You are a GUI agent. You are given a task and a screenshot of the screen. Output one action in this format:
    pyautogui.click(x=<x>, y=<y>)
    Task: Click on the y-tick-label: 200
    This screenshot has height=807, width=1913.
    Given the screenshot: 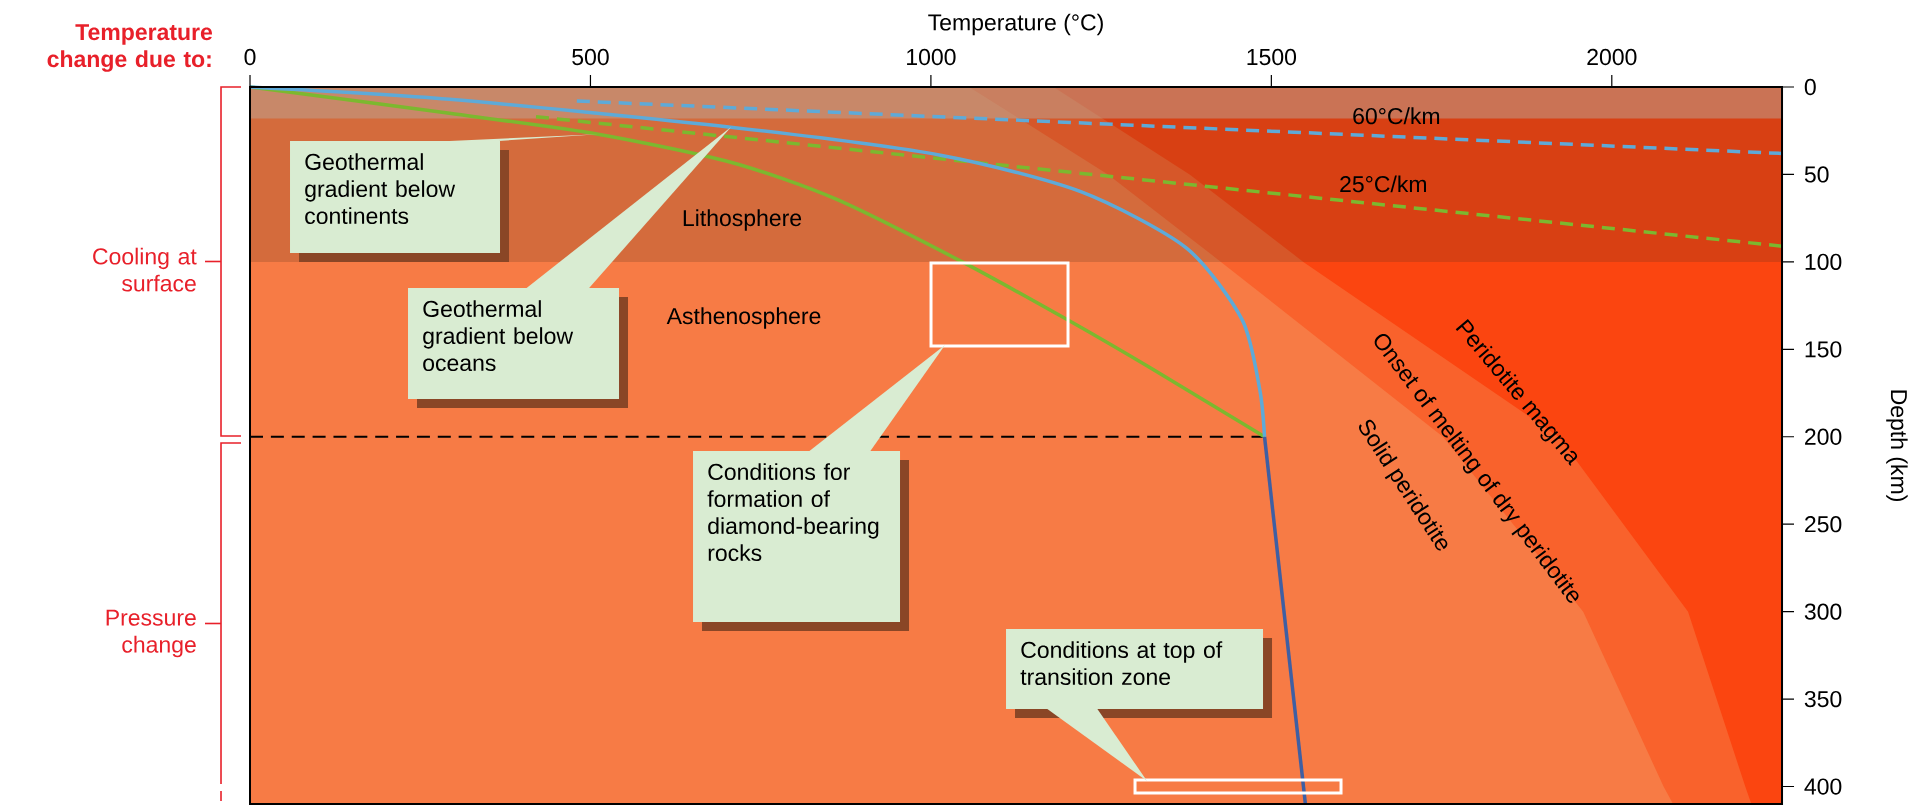 What is the action you would take?
    pyautogui.click(x=1823, y=436)
    